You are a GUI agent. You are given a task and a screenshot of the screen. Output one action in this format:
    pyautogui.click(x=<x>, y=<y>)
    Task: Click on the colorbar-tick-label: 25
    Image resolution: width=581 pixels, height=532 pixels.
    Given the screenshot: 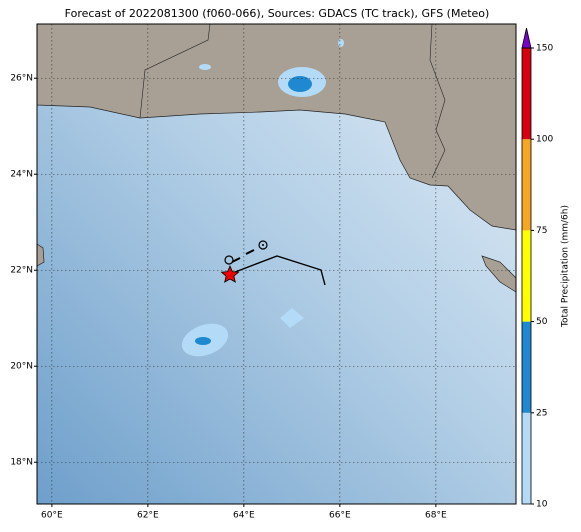 What is the action you would take?
    pyautogui.click(x=541, y=413)
    